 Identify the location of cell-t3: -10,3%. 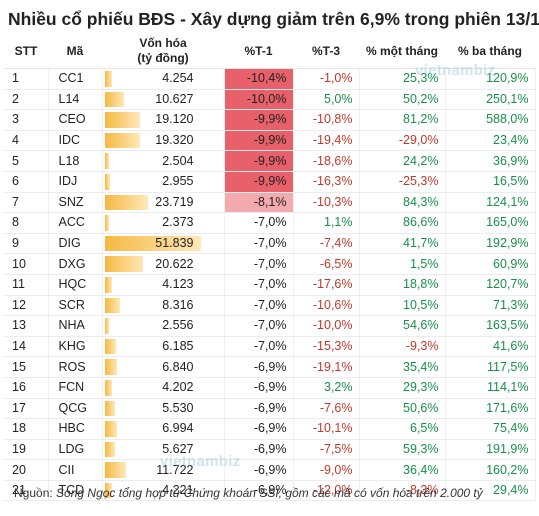
(326, 203).